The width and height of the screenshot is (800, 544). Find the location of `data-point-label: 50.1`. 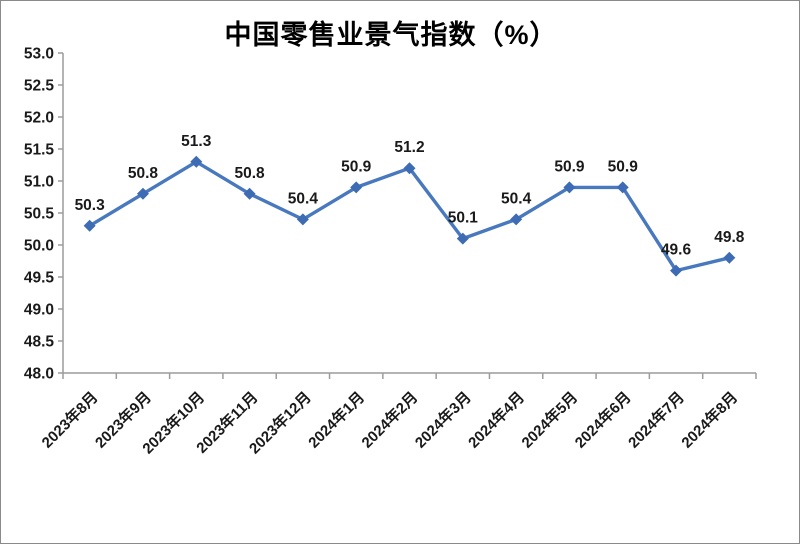

data-point-label: 50.1 is located at coordinates (463, 218).